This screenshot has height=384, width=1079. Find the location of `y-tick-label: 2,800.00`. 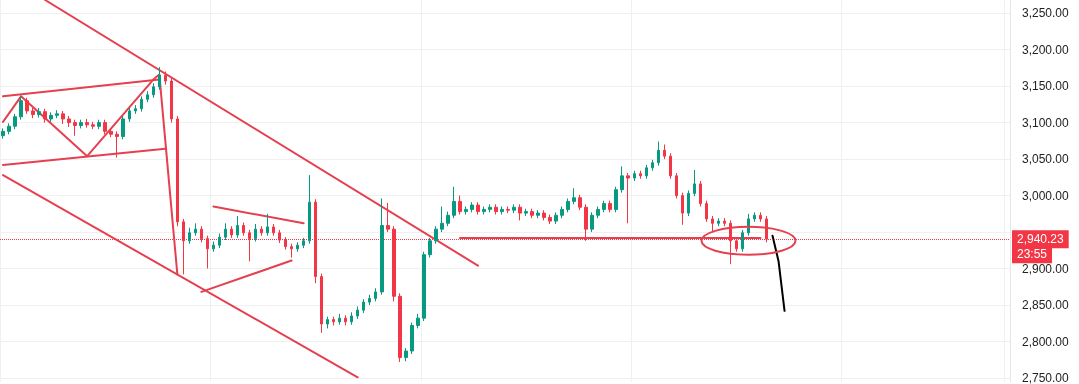

y-tick-label: 2,800.00 is located at coordinates (1046, 341).